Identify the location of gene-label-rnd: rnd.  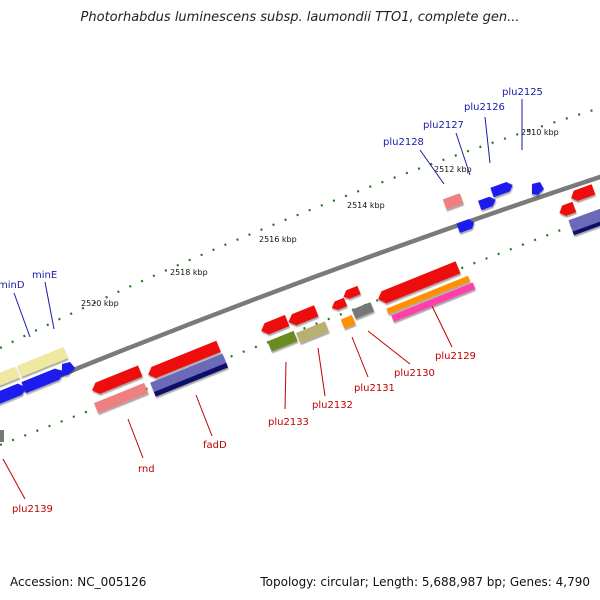
(146, 469).